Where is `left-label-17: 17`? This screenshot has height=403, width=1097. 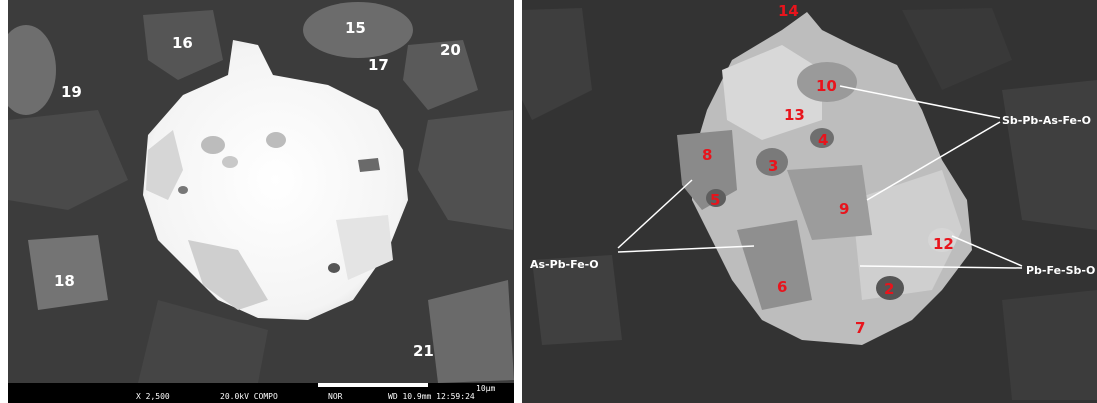 left-label-17: 17 is located at coordinates (378, 65).